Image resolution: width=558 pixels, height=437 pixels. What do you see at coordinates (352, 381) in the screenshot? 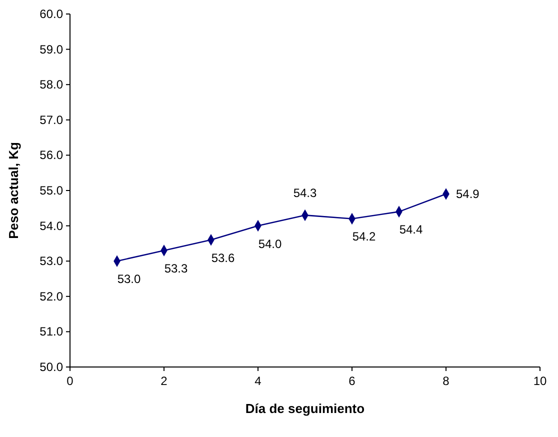
I see `x-tick-label: 6` at bounding box center [352, 381].